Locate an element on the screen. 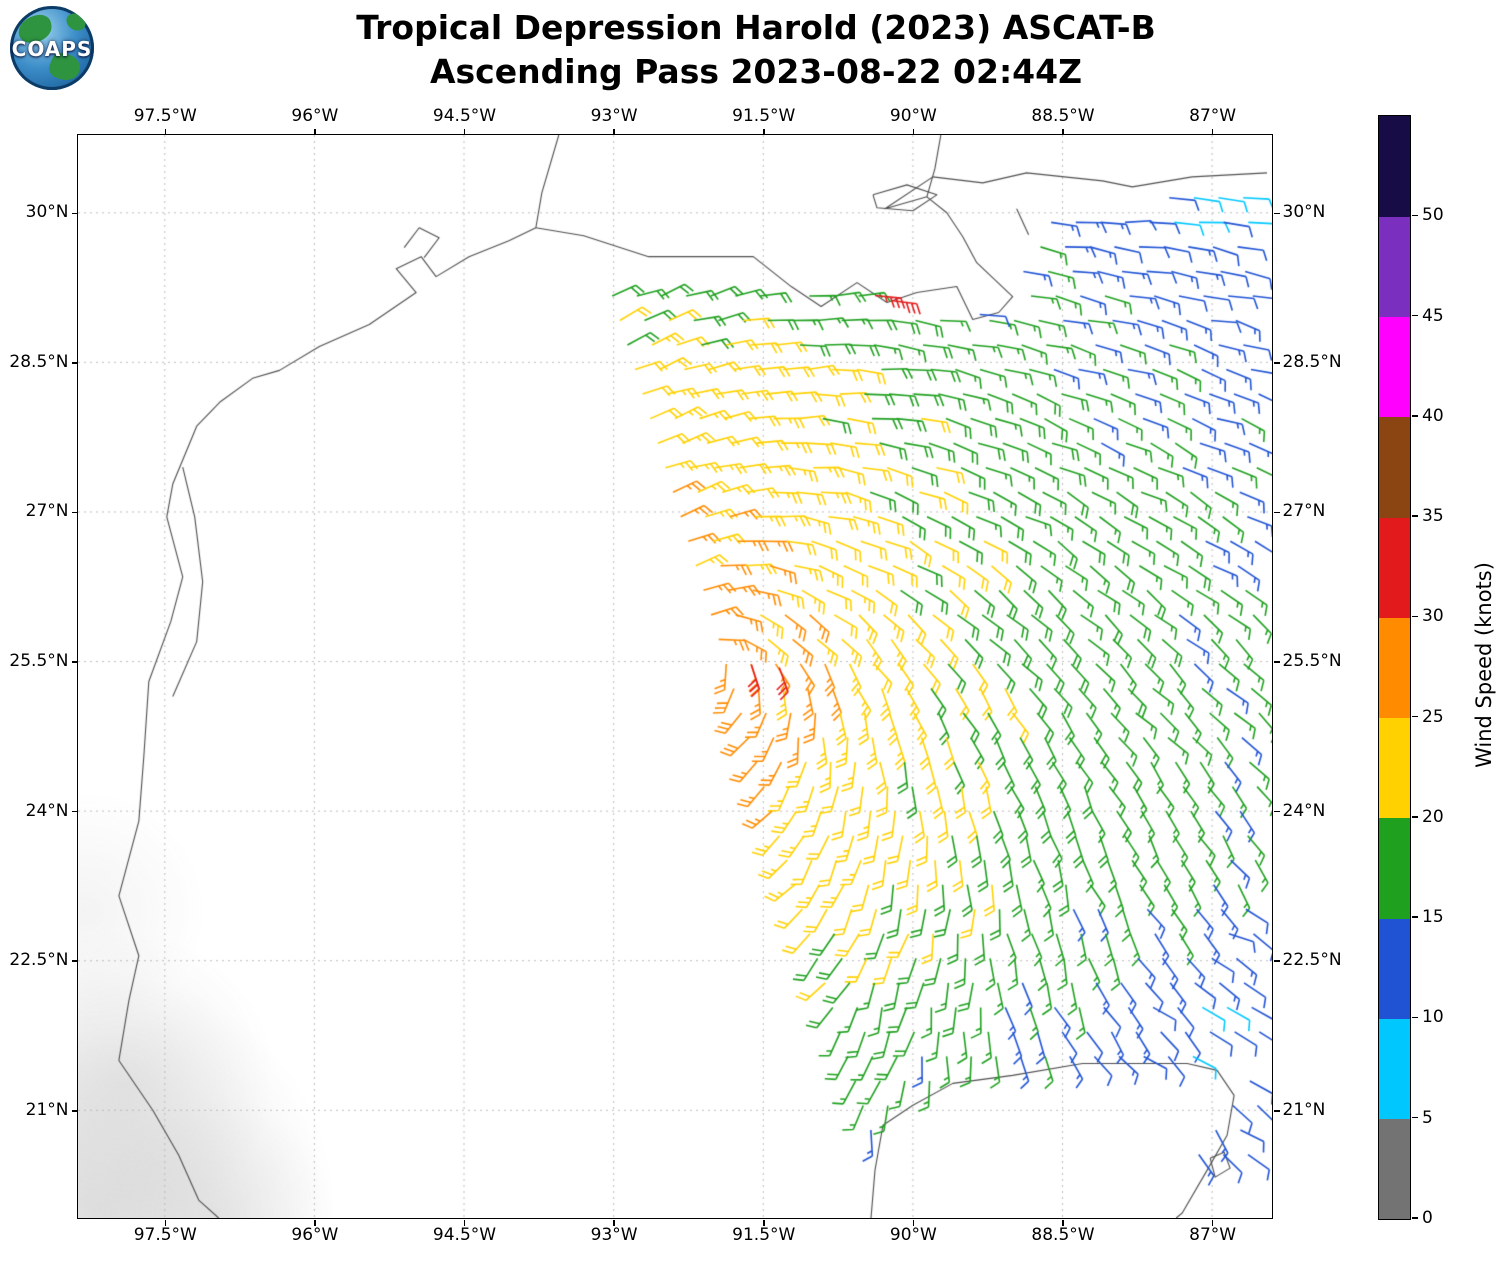 The image size is (1512, 1261). lon-tick-label-top: 88.5°W is located at coordinates (1063, 116).